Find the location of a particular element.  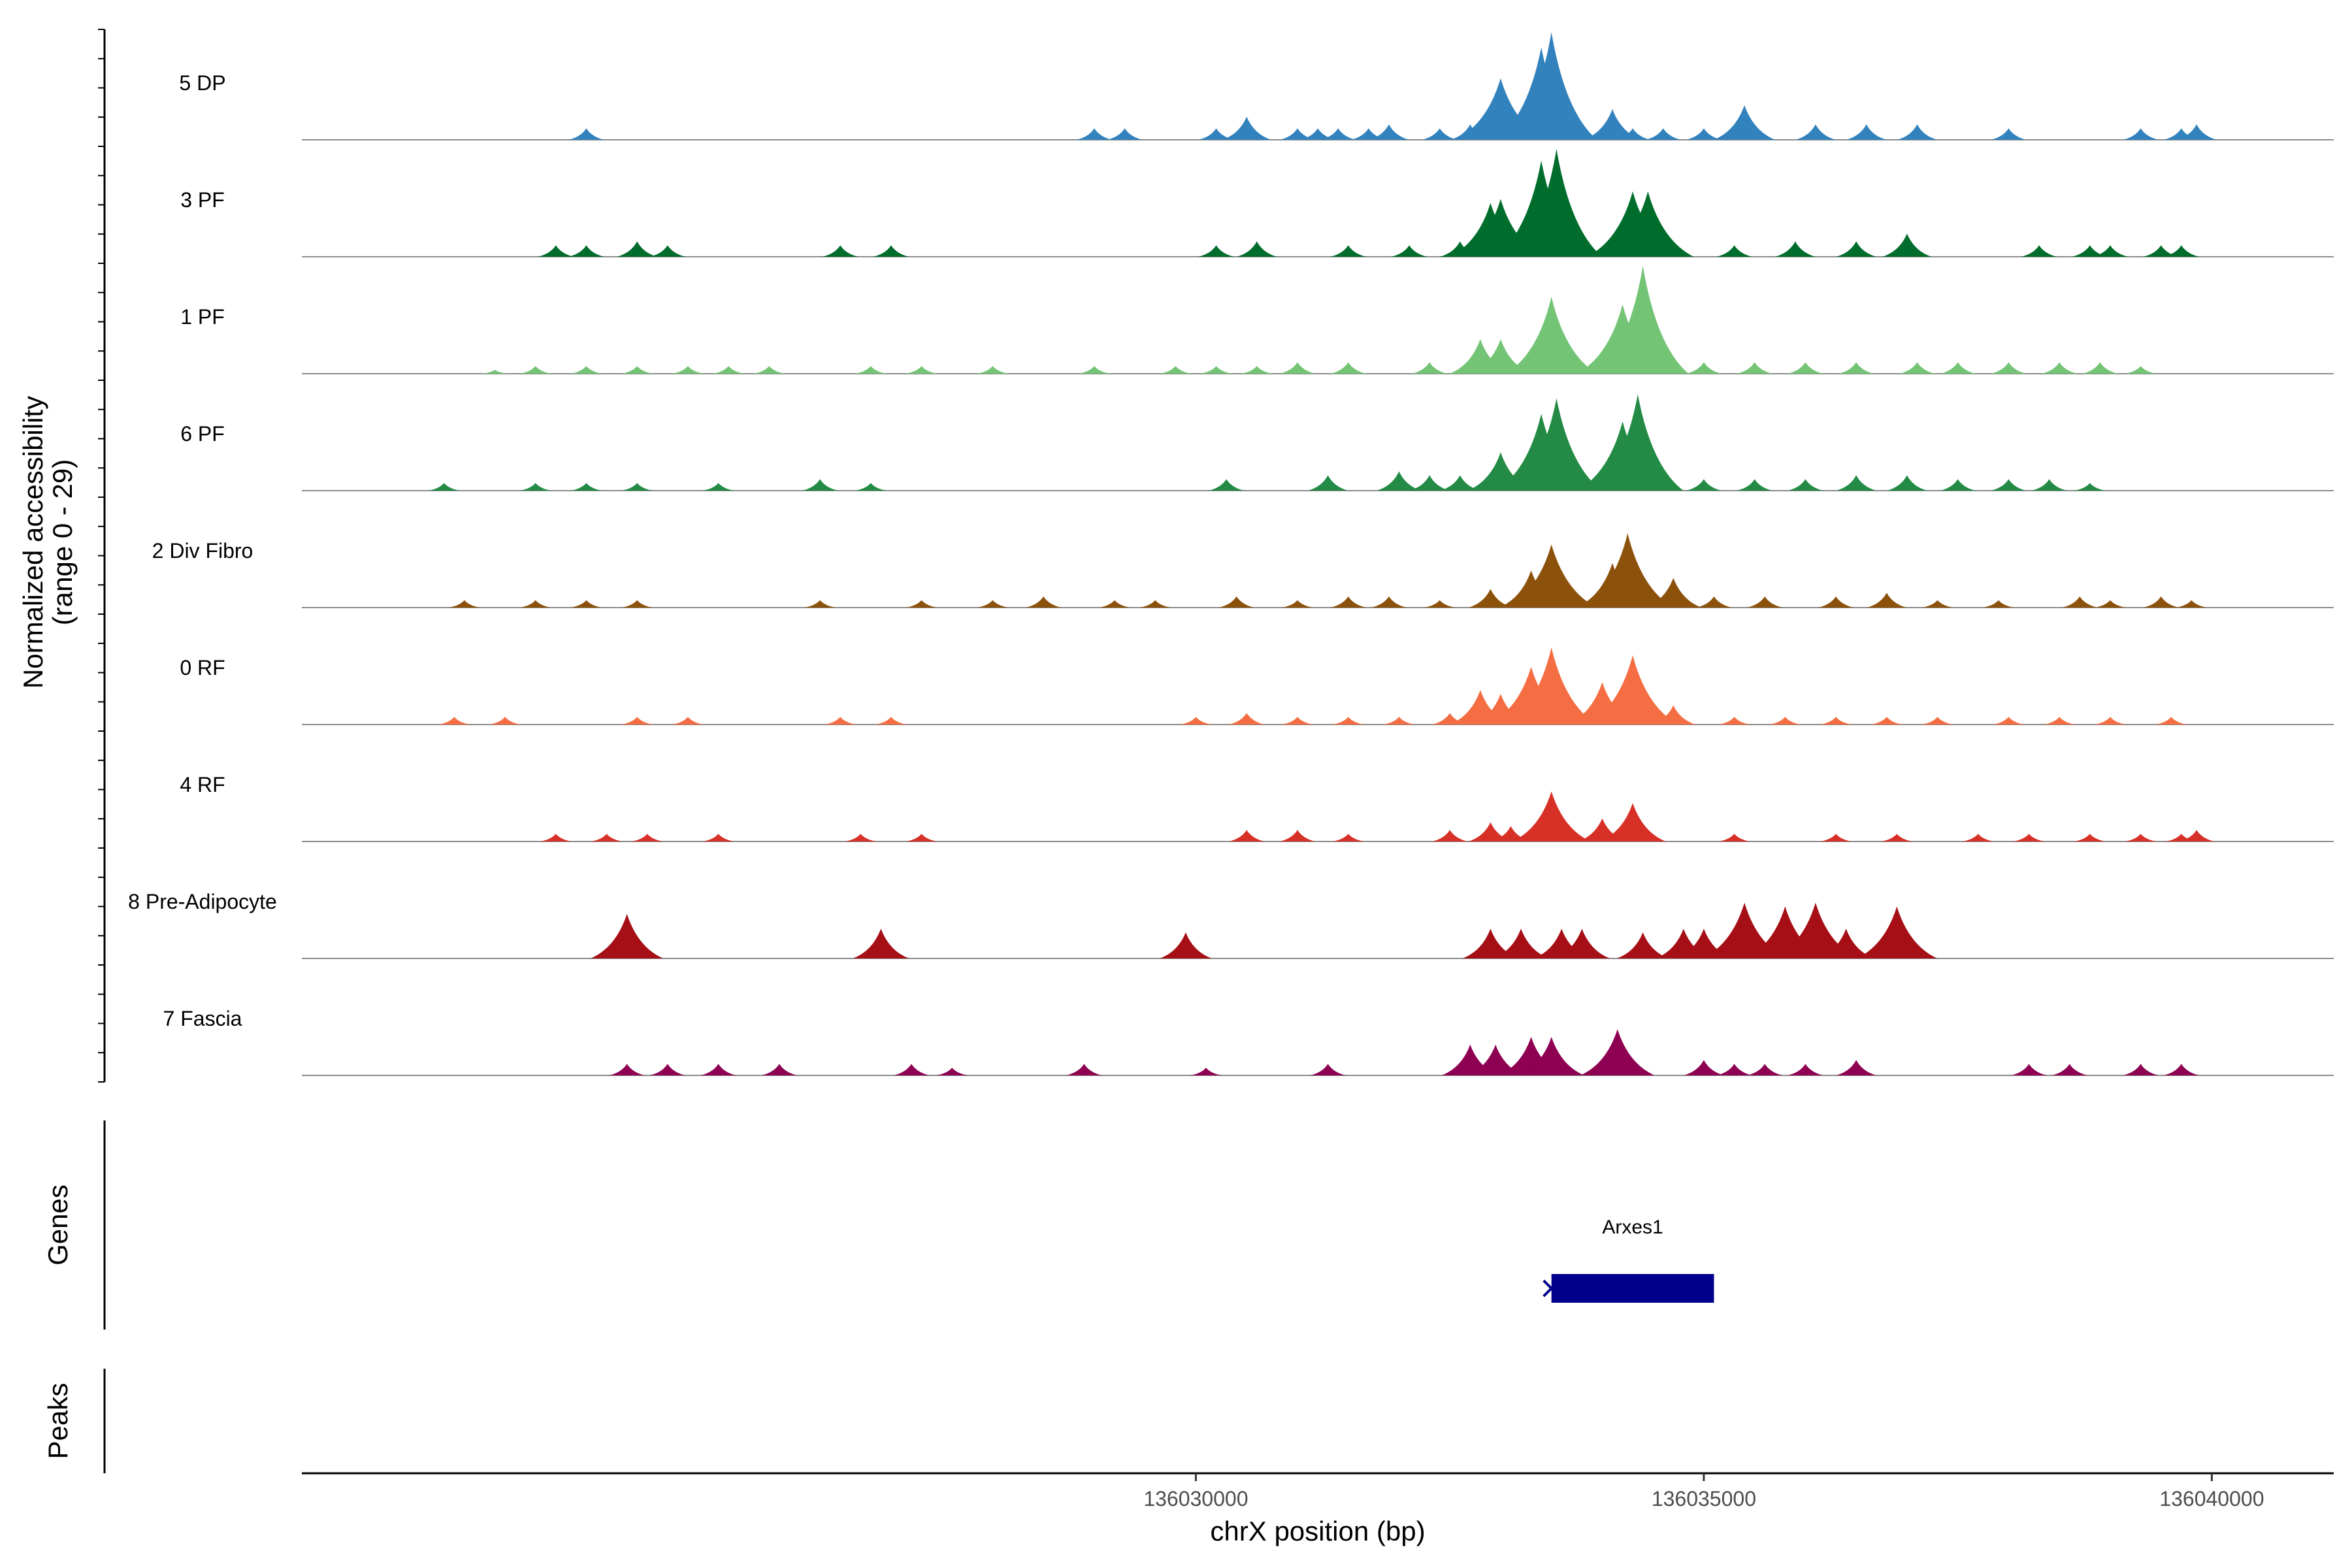

gene-exon is located at coordinates (1632, 1288).